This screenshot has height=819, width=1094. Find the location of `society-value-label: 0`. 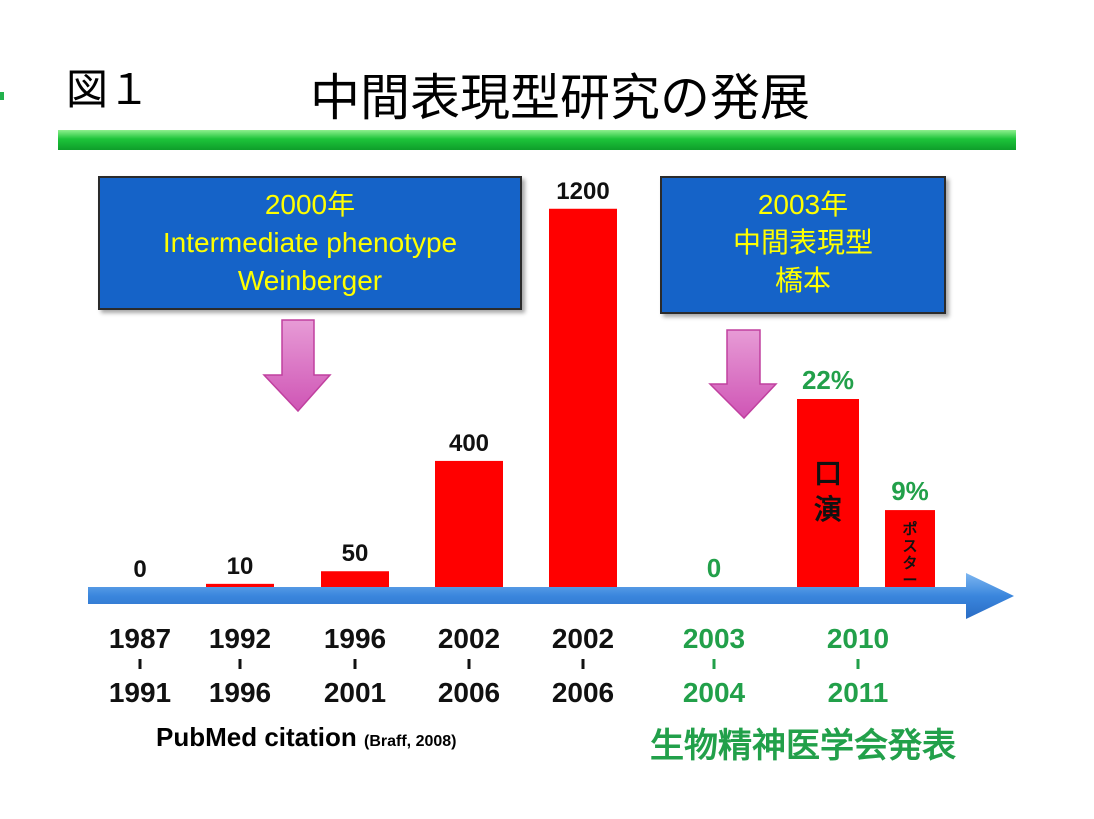

society-value-label: 0 is located at coordinates (714, 568).